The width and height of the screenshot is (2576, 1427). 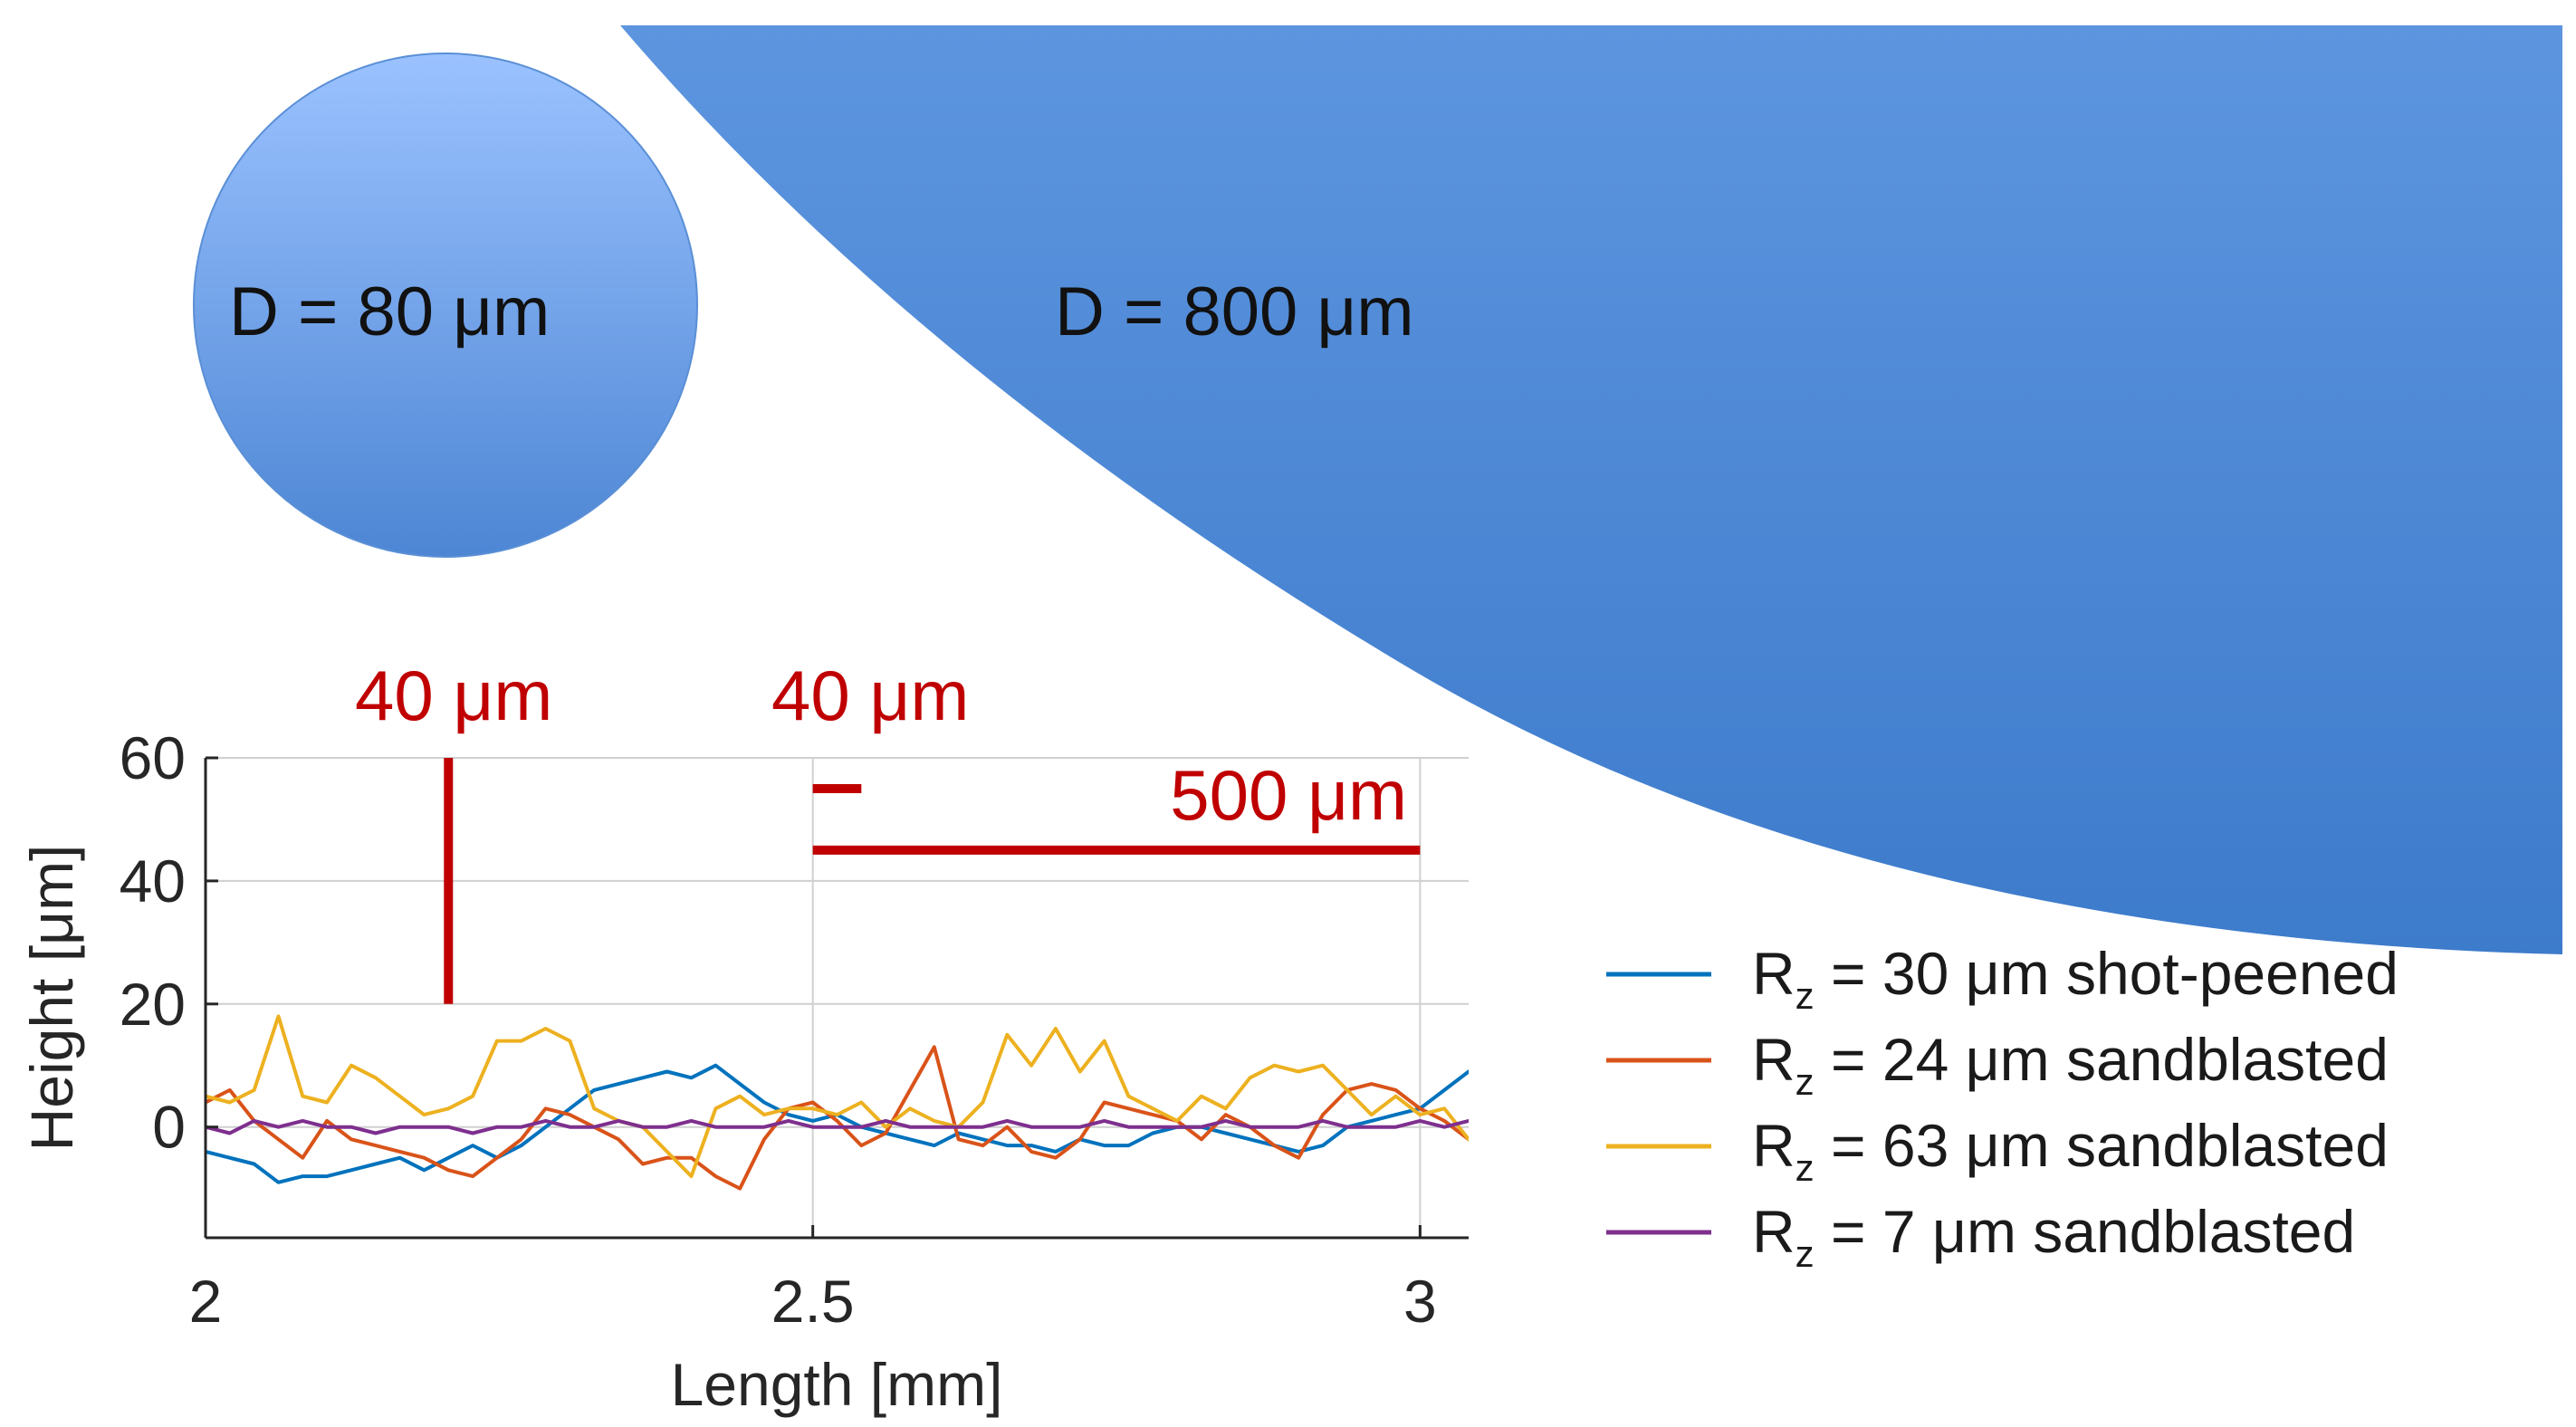 What do you see at coordinates (153, 882) in the screenshot?
I see `y-tick-label: 40` at bounding box center [153, 882].